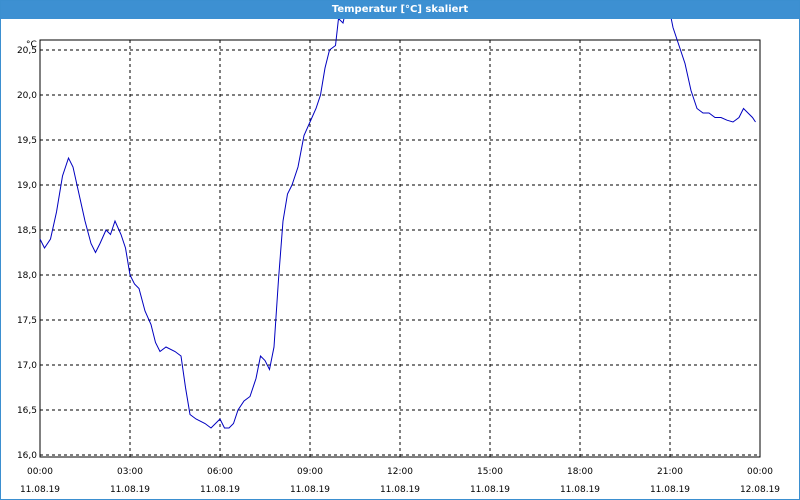 The image size is (800, 500). Describe the element at coordinates (760, 490) in the screenshot. I see `x-tick-date-label: 12.08.19` at that location.